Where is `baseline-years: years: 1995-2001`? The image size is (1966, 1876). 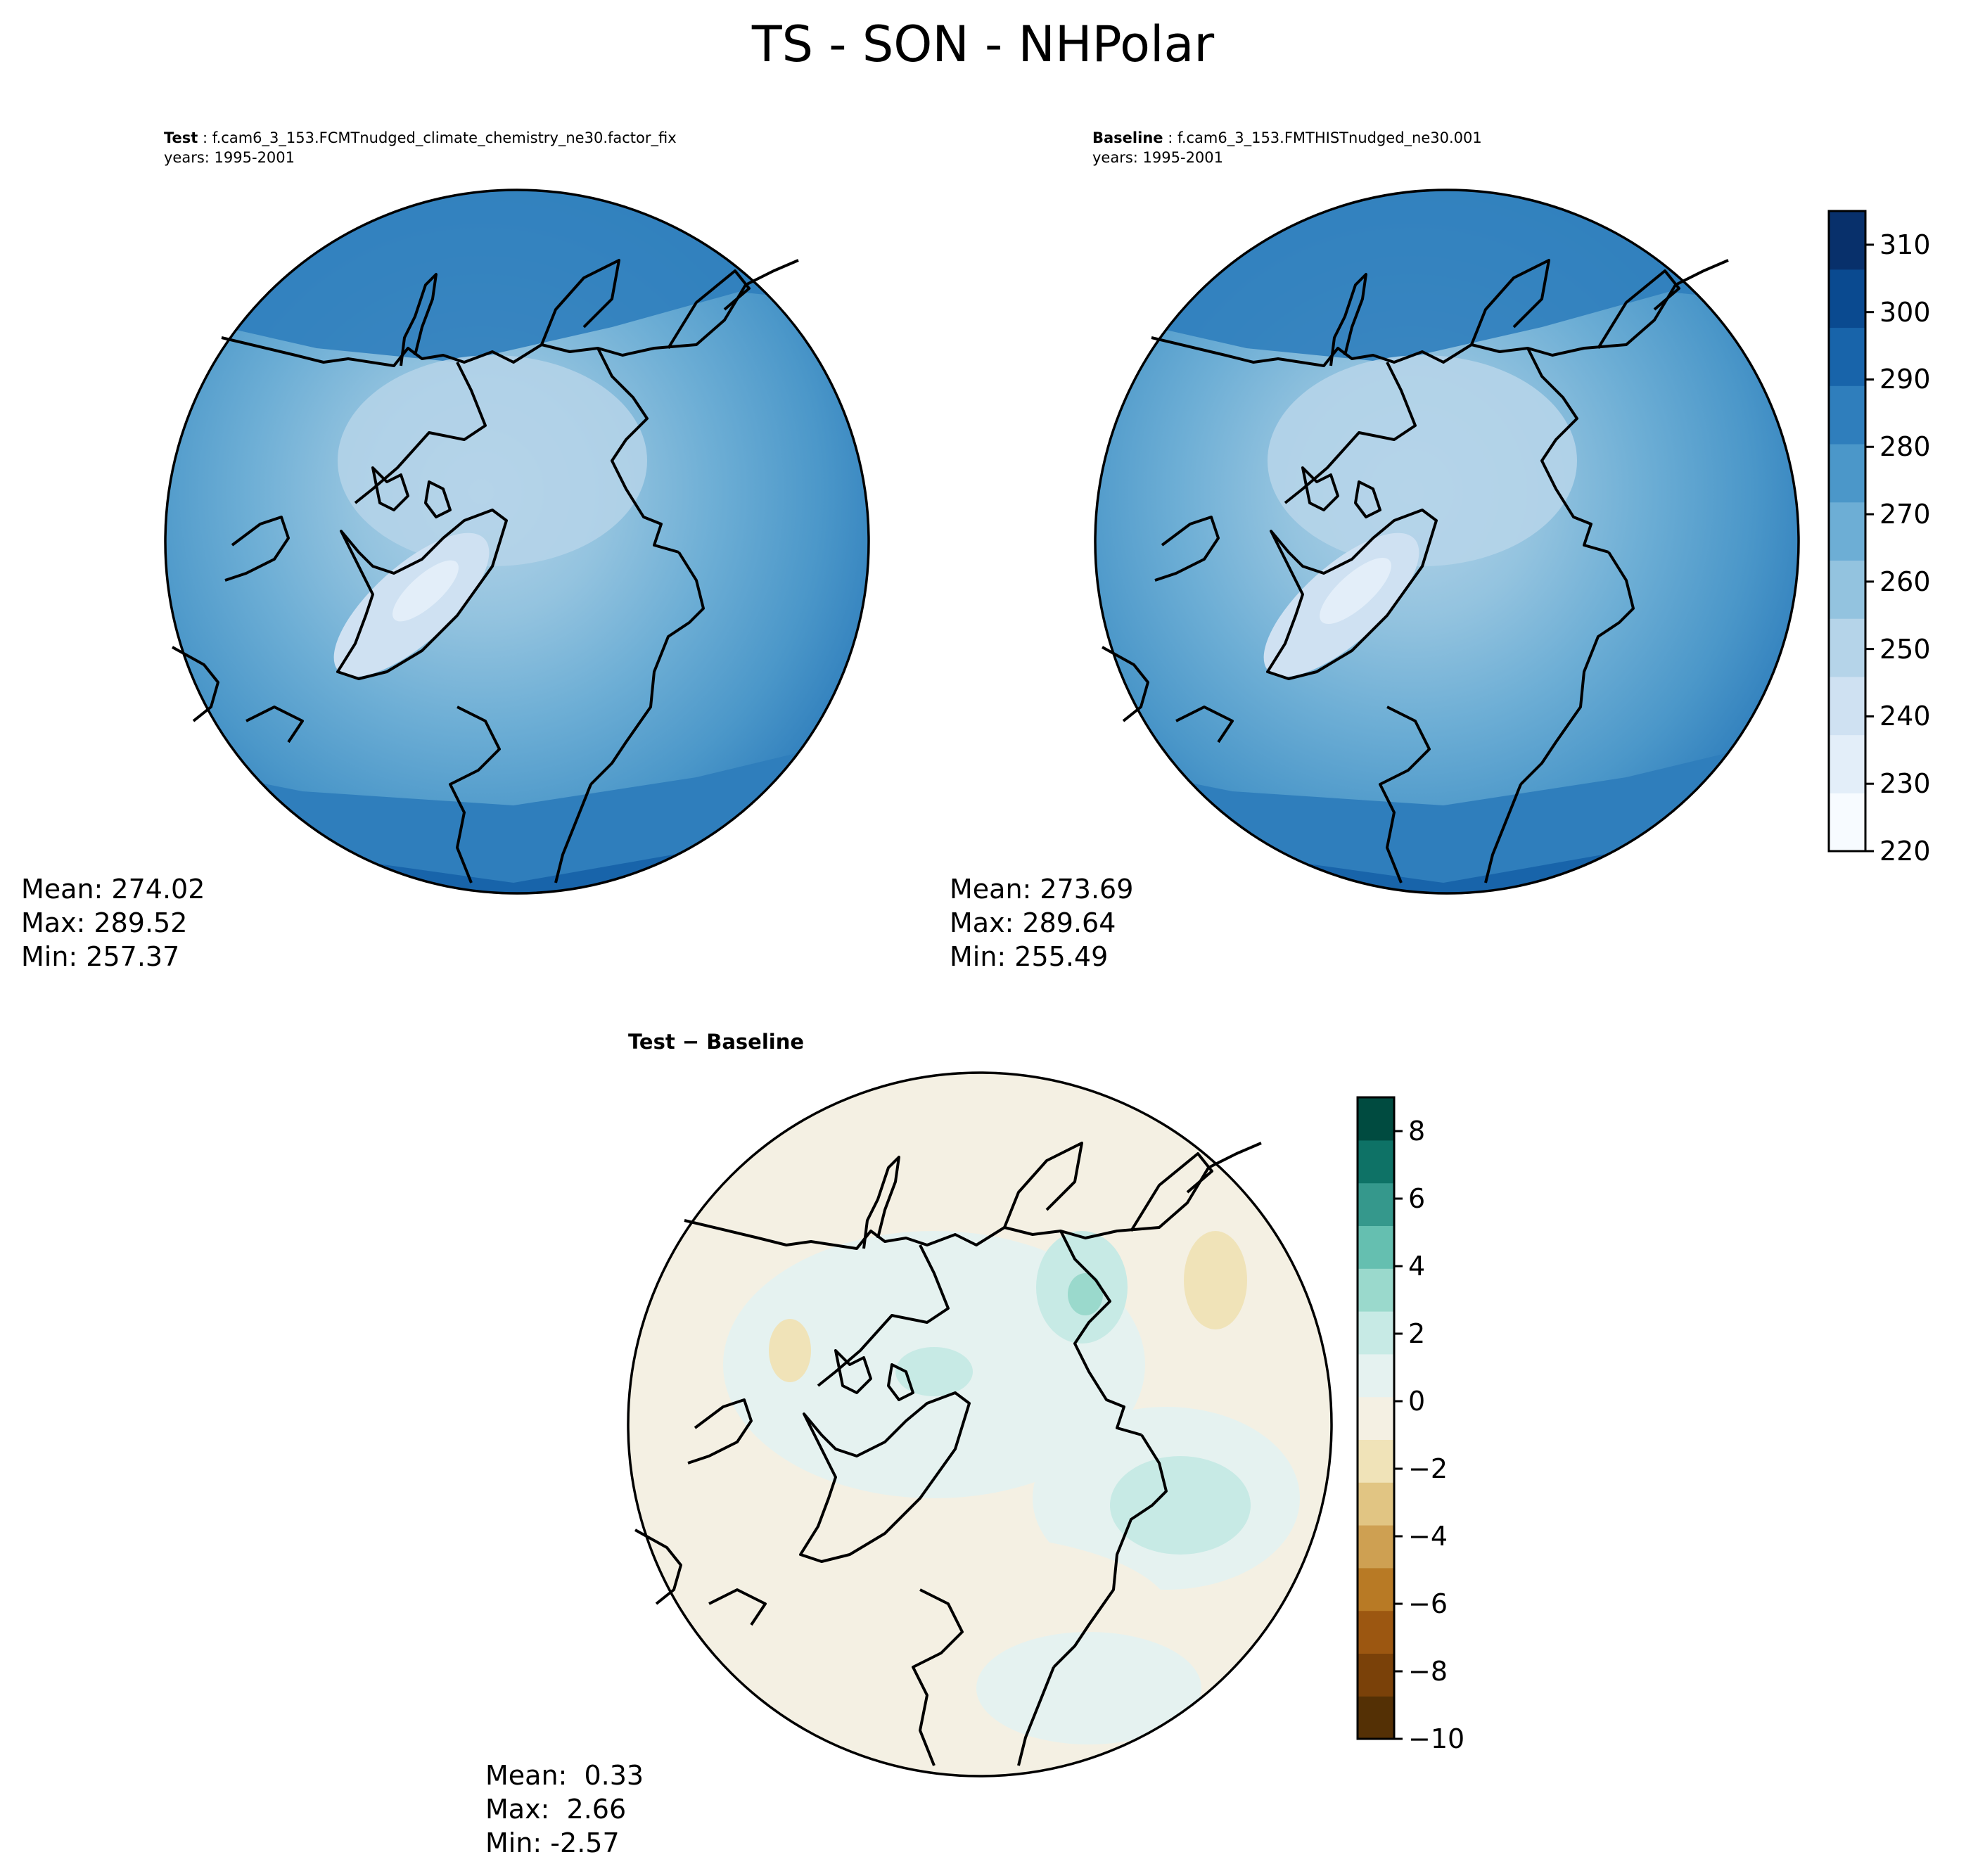 baseline-years: years: 1995-2001 is located at coordinates (1158, 157).